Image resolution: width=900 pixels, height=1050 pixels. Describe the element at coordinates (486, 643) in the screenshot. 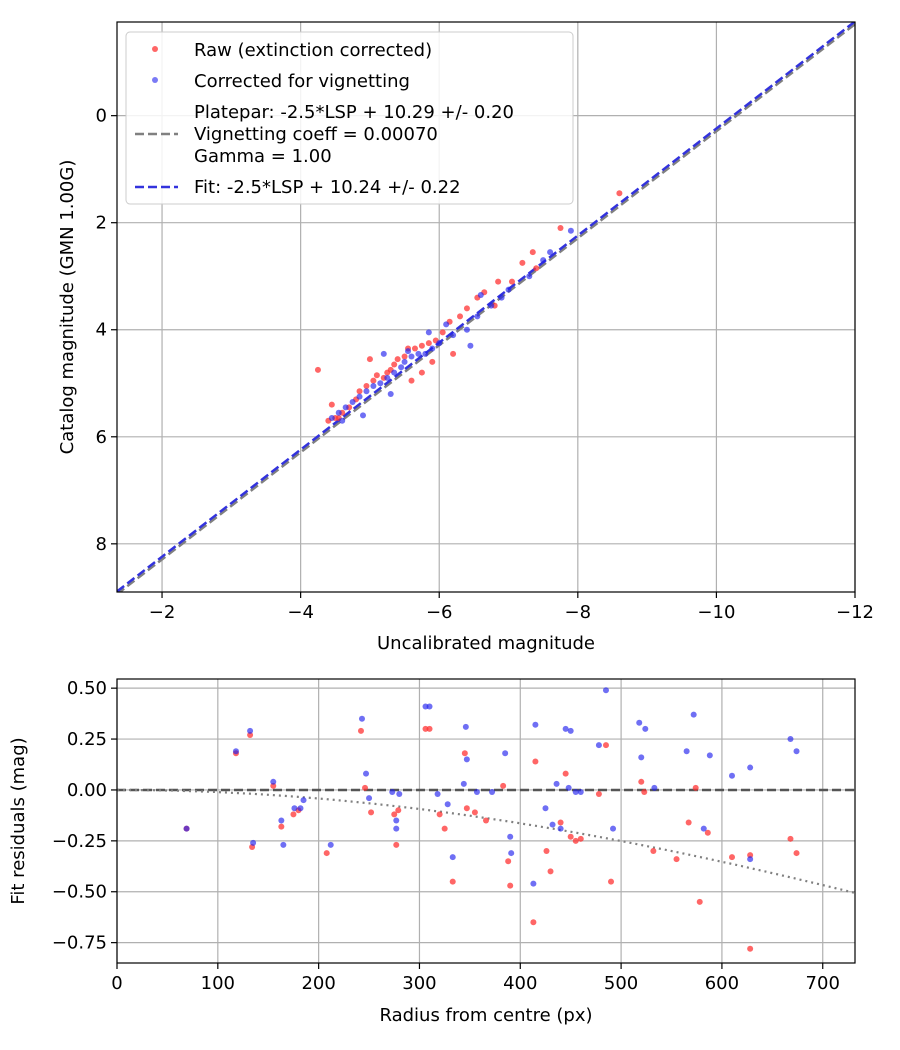

I see `top-x-axis-label: Uncalibrated magnitude` at that location.